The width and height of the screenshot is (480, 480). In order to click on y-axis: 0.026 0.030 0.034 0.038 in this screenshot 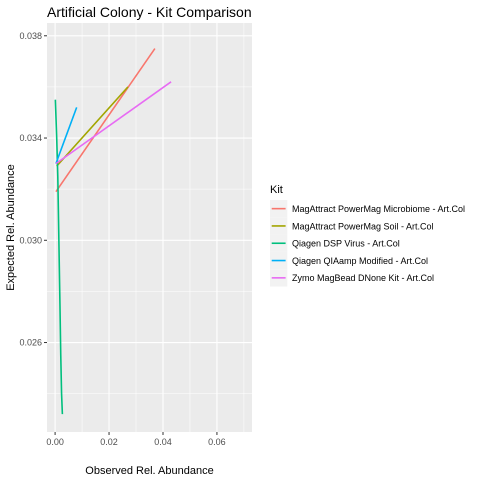, I will do `click(33, 189)`.